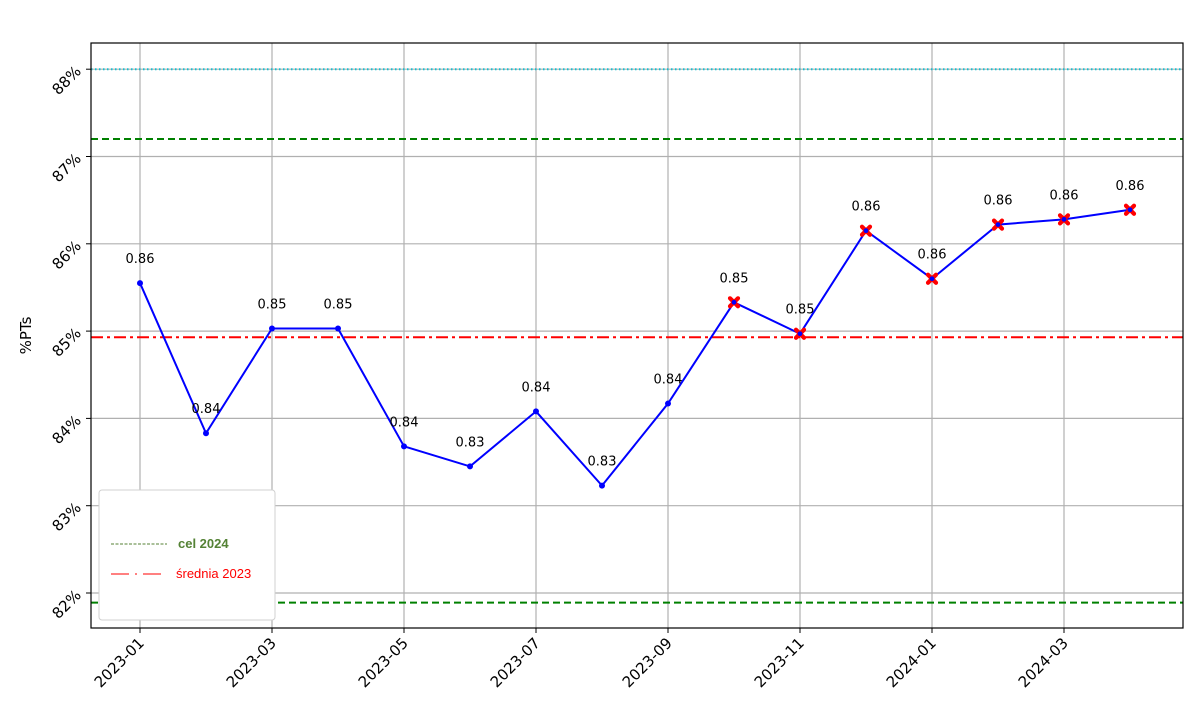 The width and height of the screenshot is (1200, 720). Describe the element at coordinates (911, 662) in the screenshot. I see `x-tick-label: 2024-01` at that location.